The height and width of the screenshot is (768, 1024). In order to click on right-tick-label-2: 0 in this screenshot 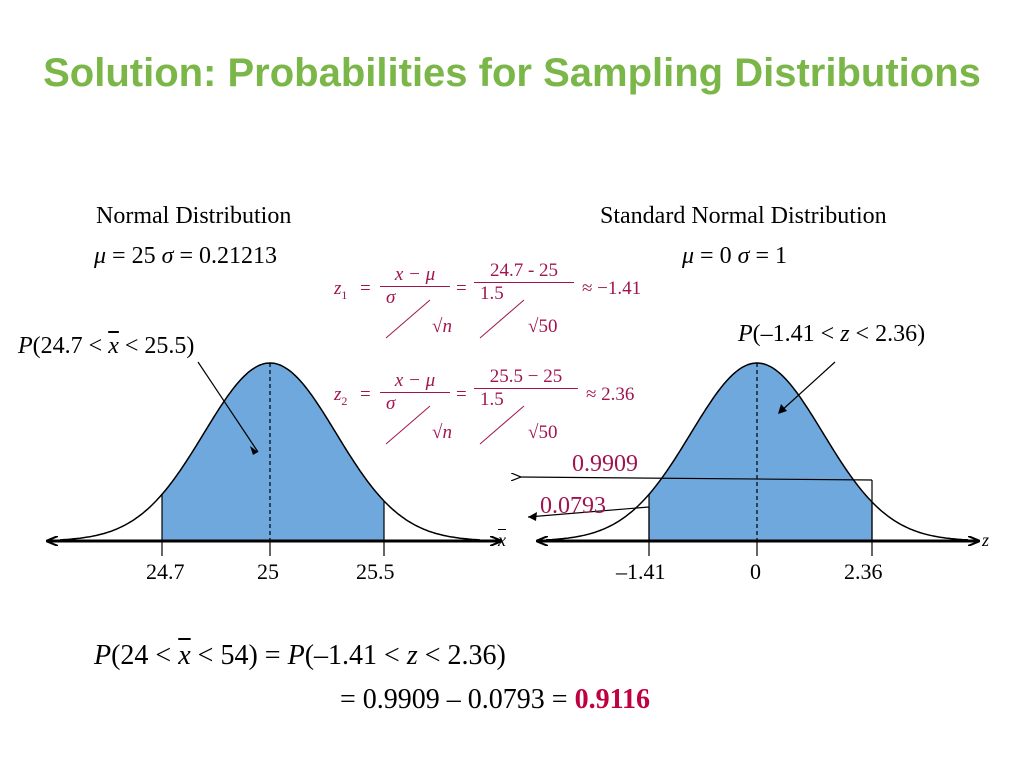, I will do `click(755, 571)`.